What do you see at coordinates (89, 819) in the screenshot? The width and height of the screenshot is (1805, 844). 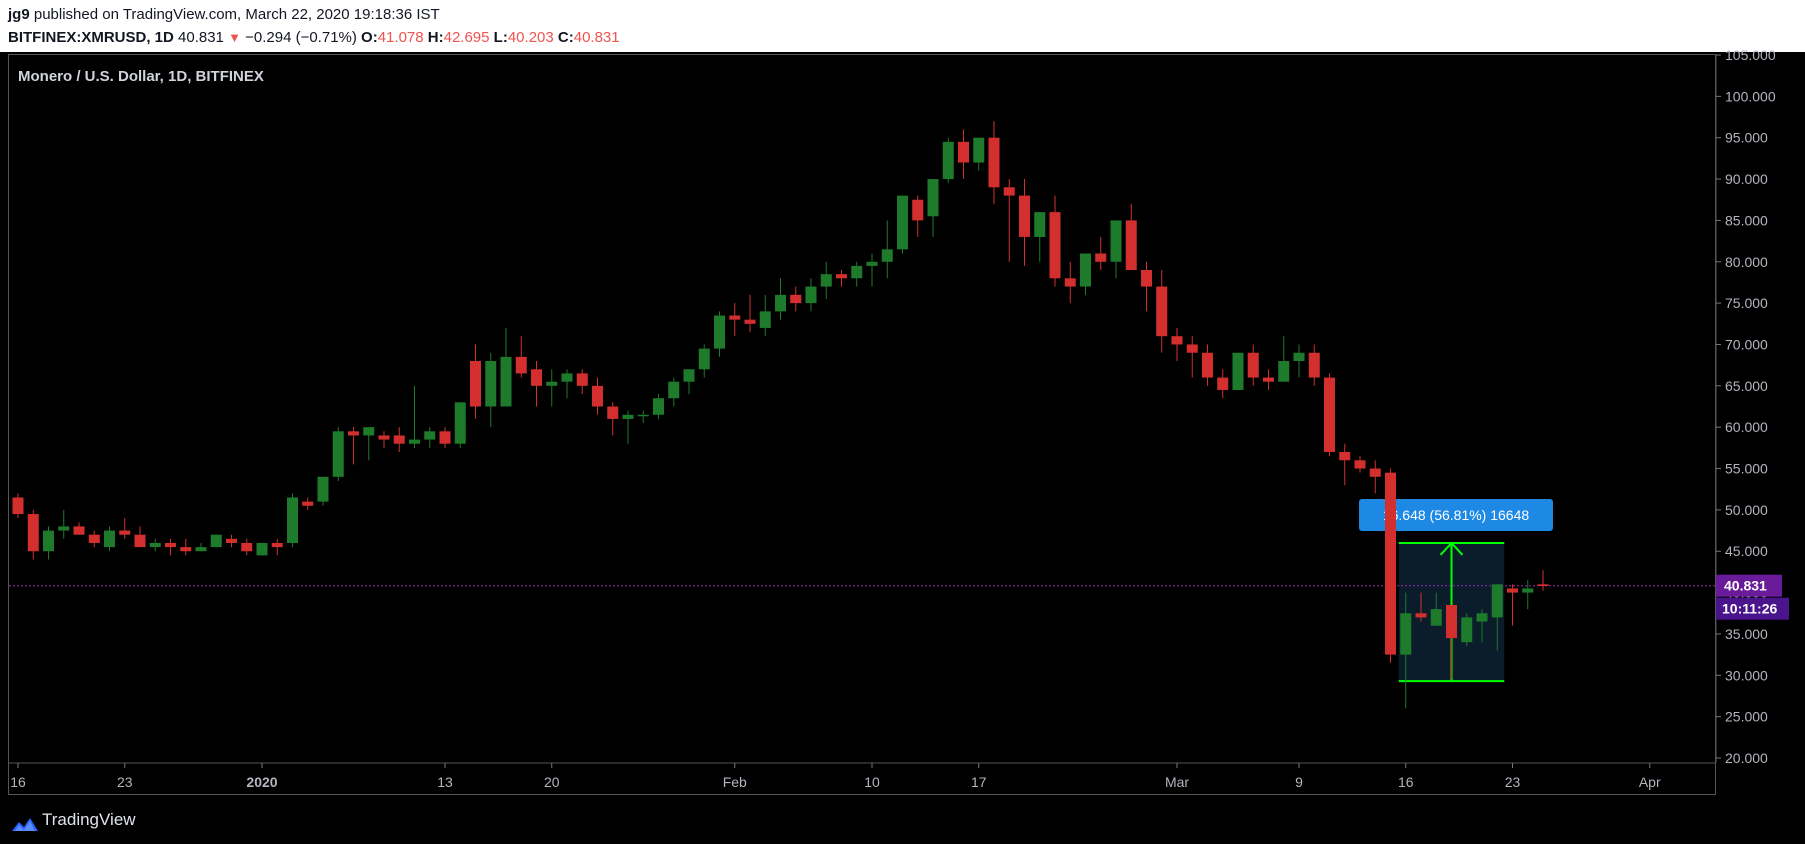 I see `tradingview-brand: TradingView` at bounding box center [89, 819].